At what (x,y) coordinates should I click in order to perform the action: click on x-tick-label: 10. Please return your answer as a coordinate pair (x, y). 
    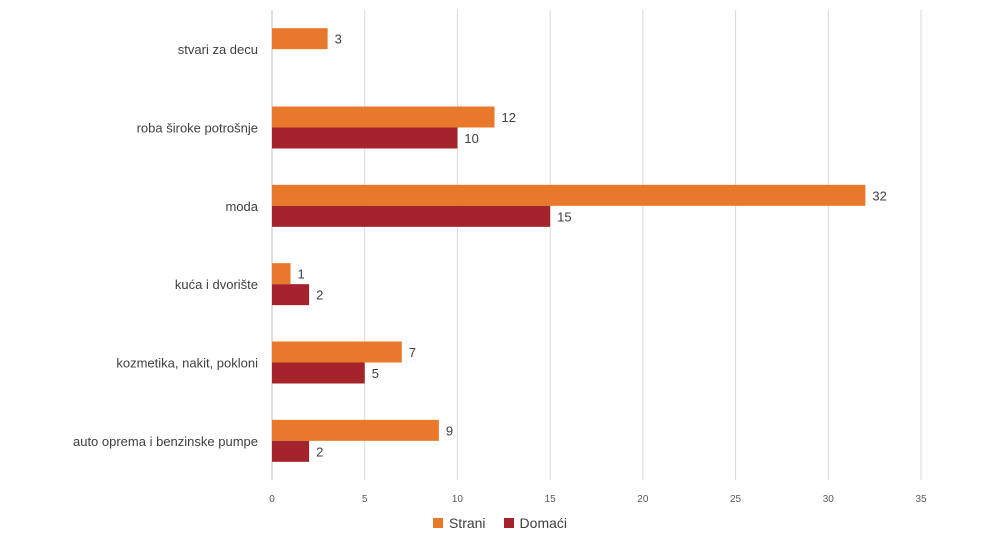
    Looking at the image, I should click on (458, 499).